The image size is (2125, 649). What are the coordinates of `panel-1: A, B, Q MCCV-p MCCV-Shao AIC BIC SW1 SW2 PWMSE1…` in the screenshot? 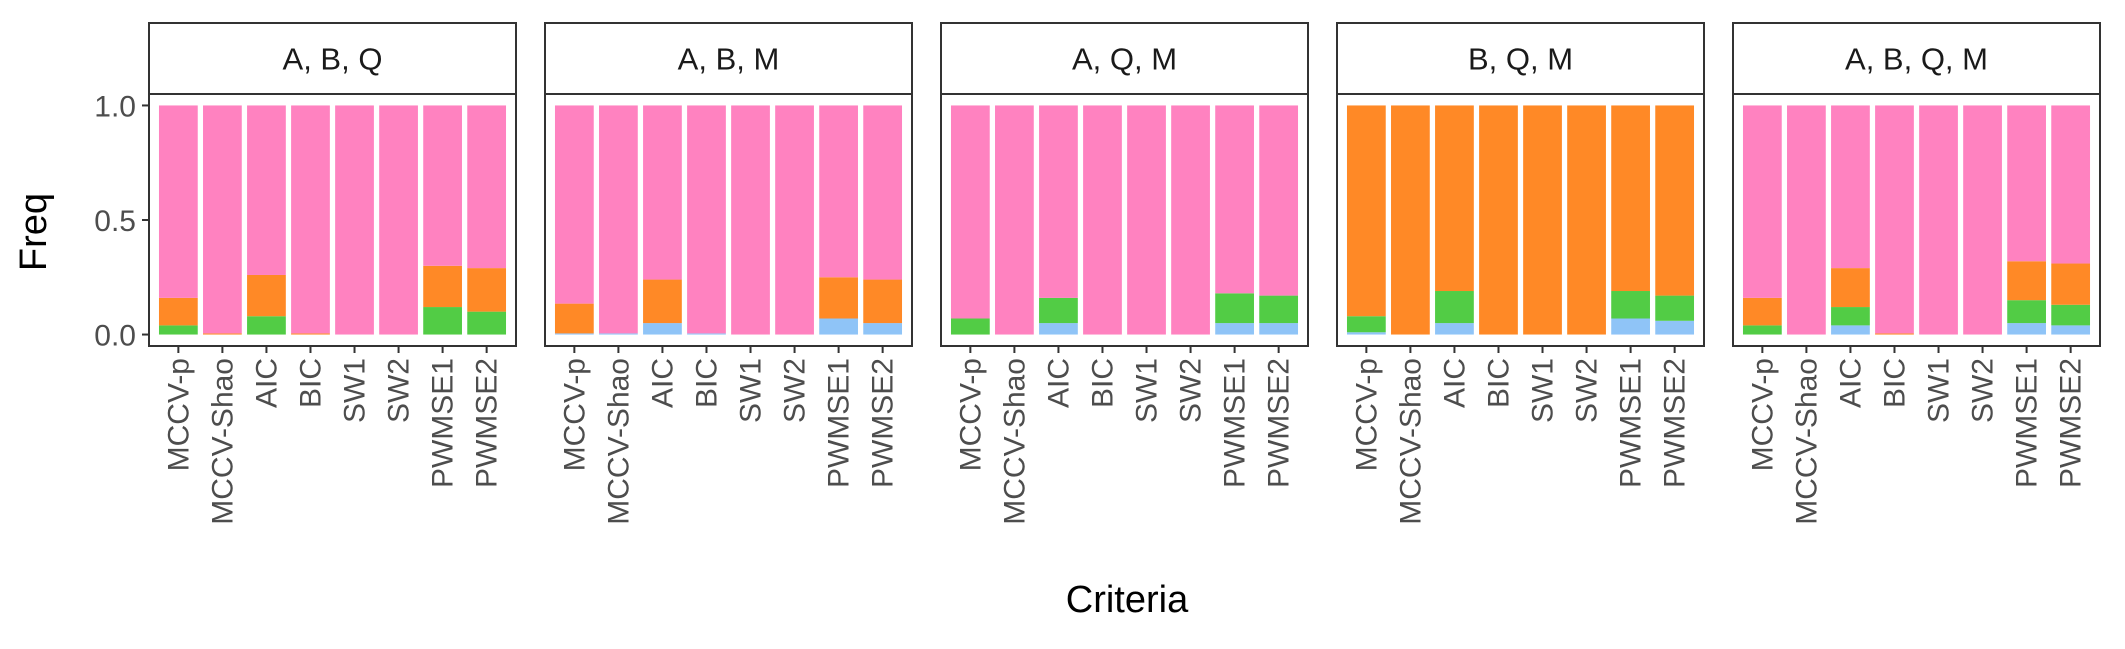 It's located at (332, 273).